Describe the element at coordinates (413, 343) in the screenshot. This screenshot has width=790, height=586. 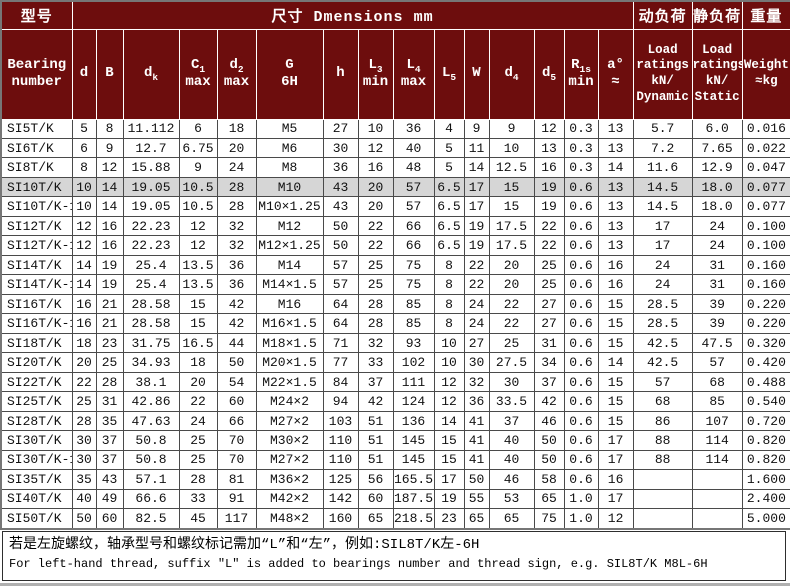
I see `value-cell-L4: 93` at that location.